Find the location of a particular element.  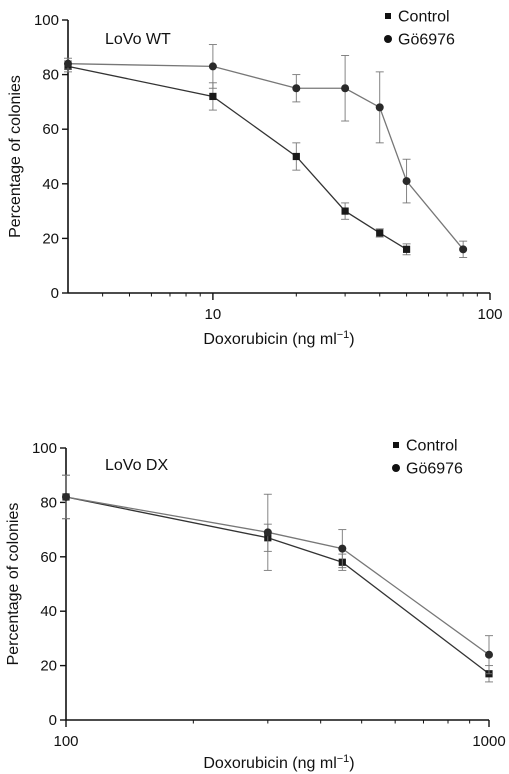

x-tick-label: 1000 is located at coordinates (488, 741).